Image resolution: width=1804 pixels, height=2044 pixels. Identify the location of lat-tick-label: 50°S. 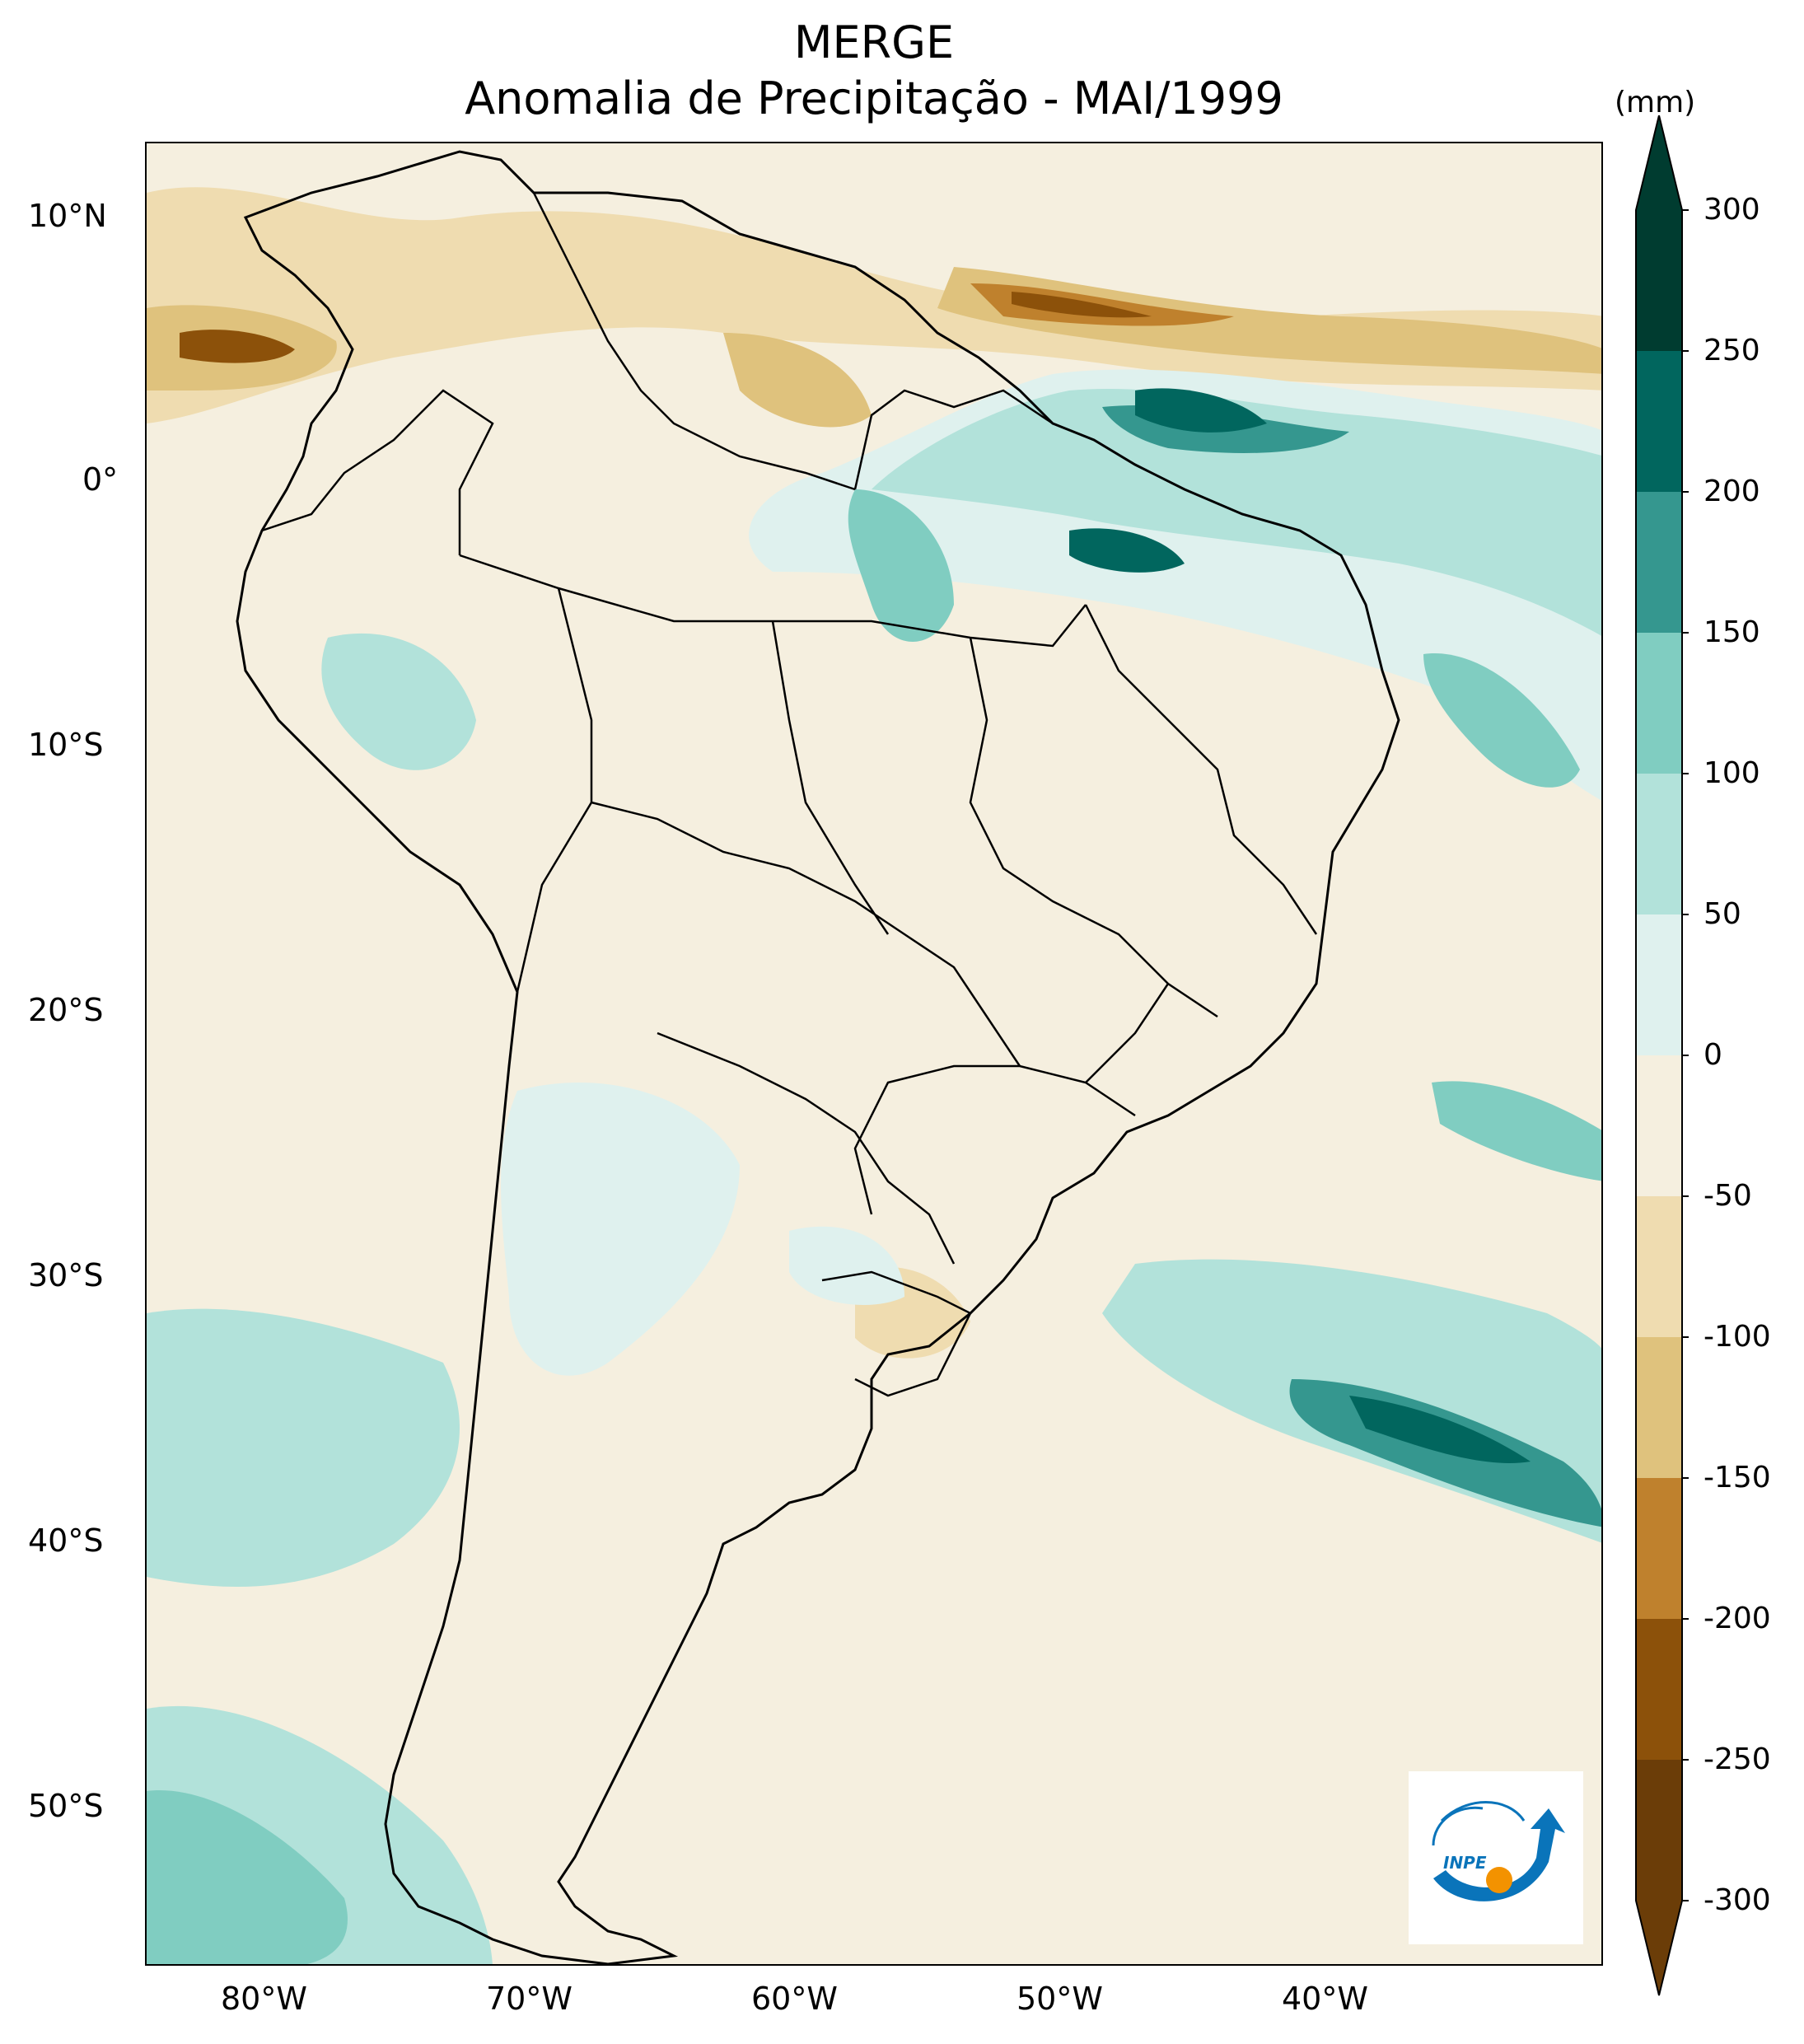
(66, 1806).